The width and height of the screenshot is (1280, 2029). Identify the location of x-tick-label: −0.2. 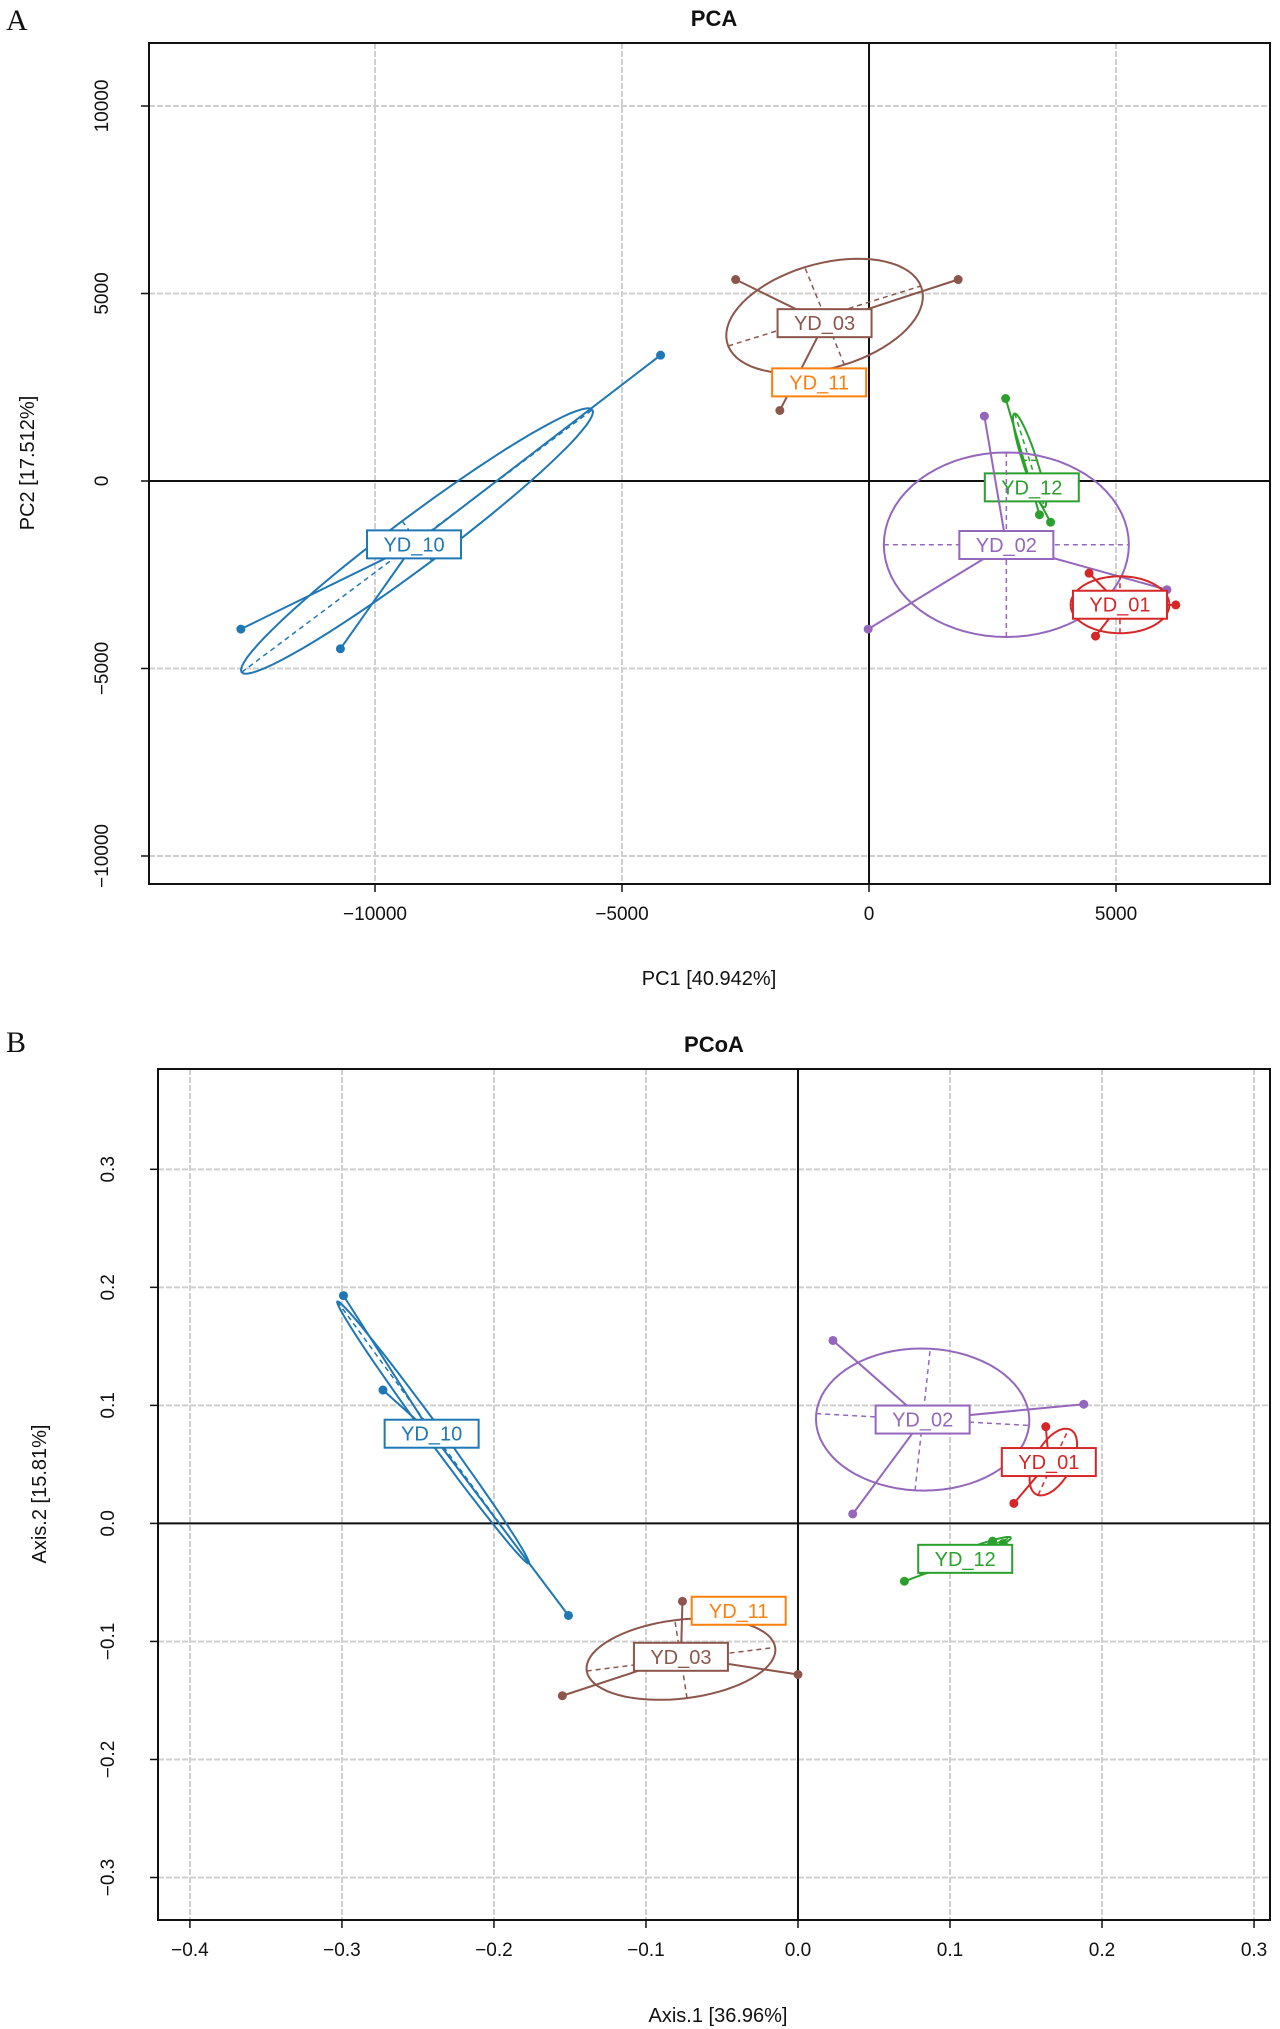
(494, 1950).